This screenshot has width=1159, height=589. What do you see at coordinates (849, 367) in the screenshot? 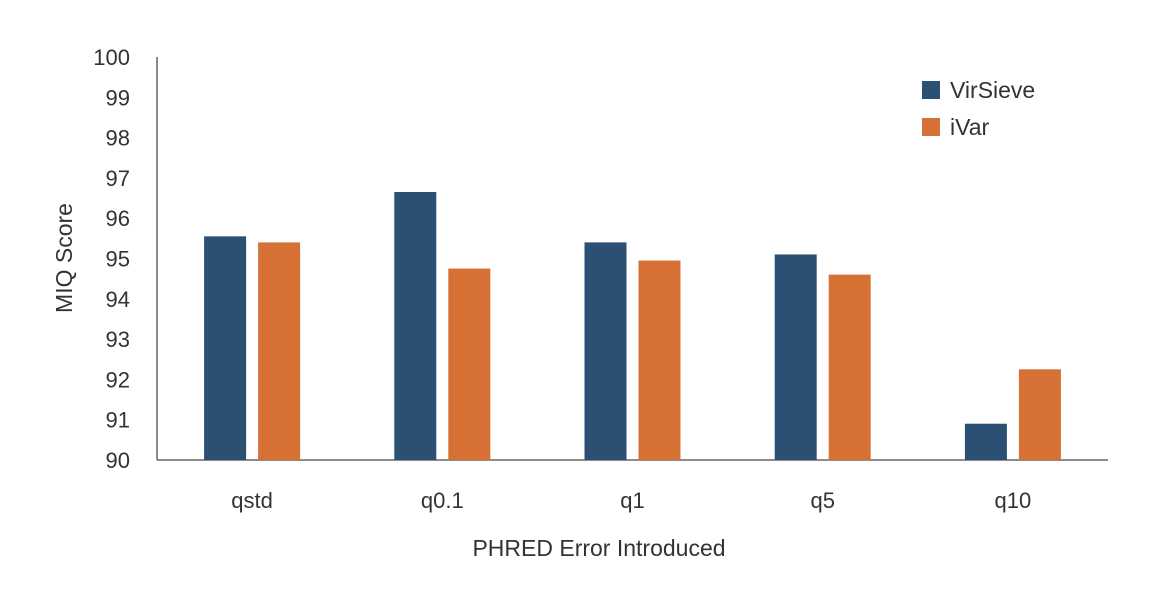
I see `bar-ivar-q5` at bounding box center [849, 367].